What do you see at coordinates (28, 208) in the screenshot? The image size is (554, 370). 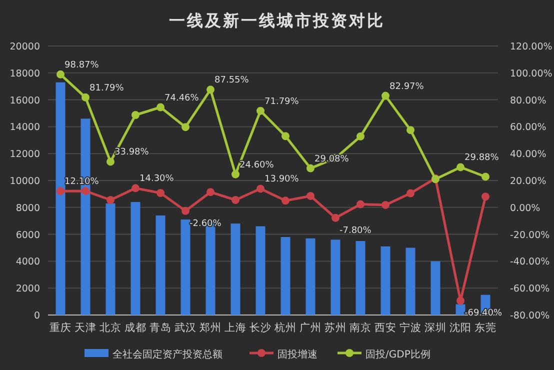 I see `y-tick-label: 8000` at bounding box center [28, 208].